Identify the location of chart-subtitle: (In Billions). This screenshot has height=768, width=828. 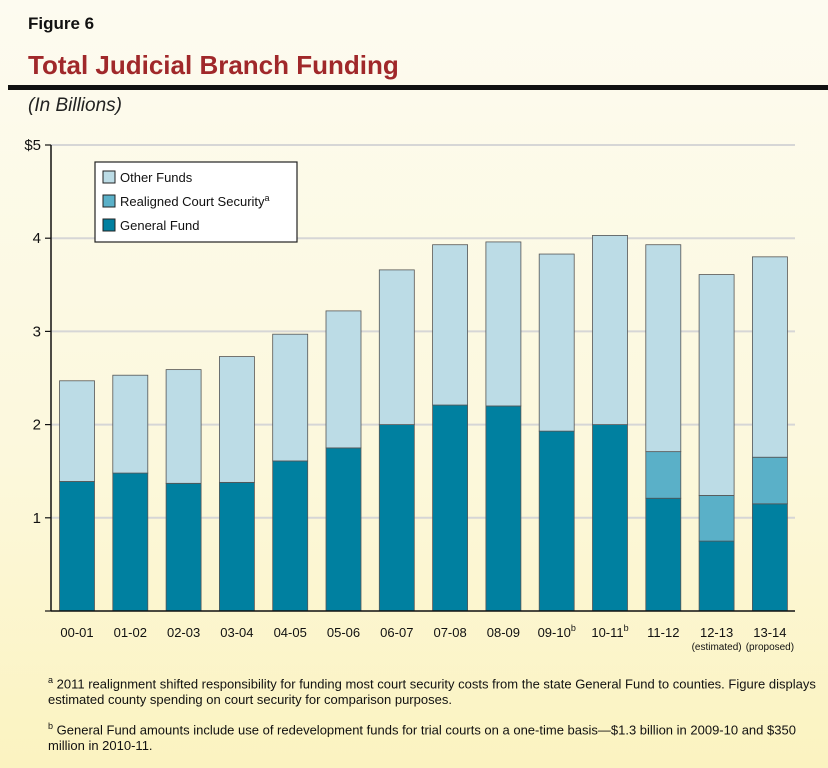
(75, 105).